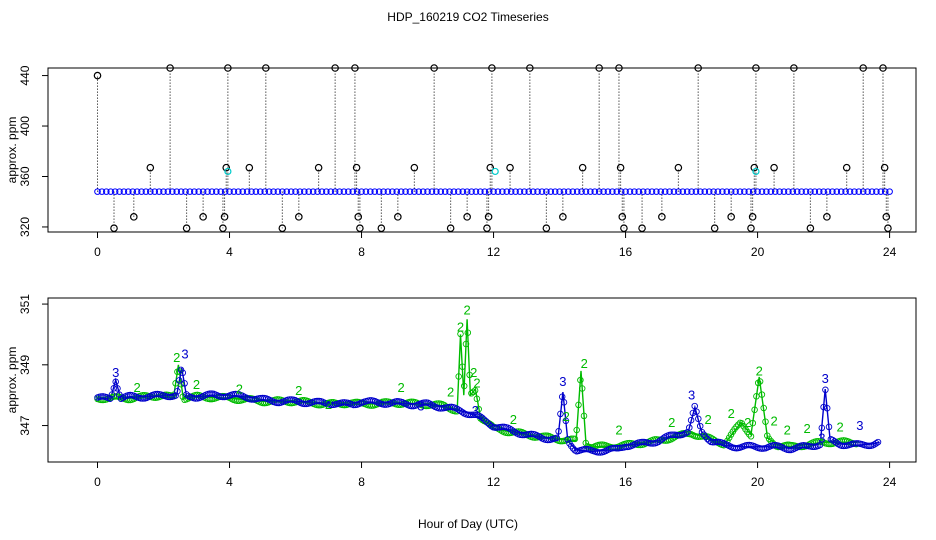 The width and height of the screenshot is (936, 540). Describe the element at coordinates (475, 410) in the screenshot. I see `series-label-3: 3` at that location.